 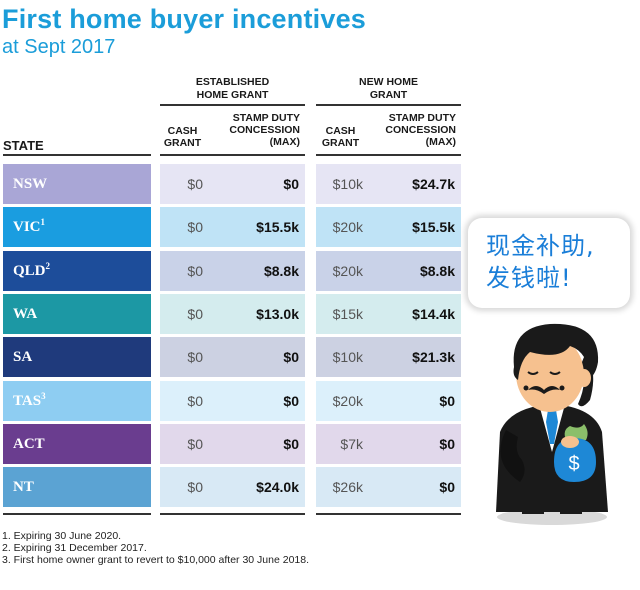 What do you see at coordinates (540, 246) in the screenshot?
I see `bubble-line-1: 现金补助,` at bounding box center [540, 246].